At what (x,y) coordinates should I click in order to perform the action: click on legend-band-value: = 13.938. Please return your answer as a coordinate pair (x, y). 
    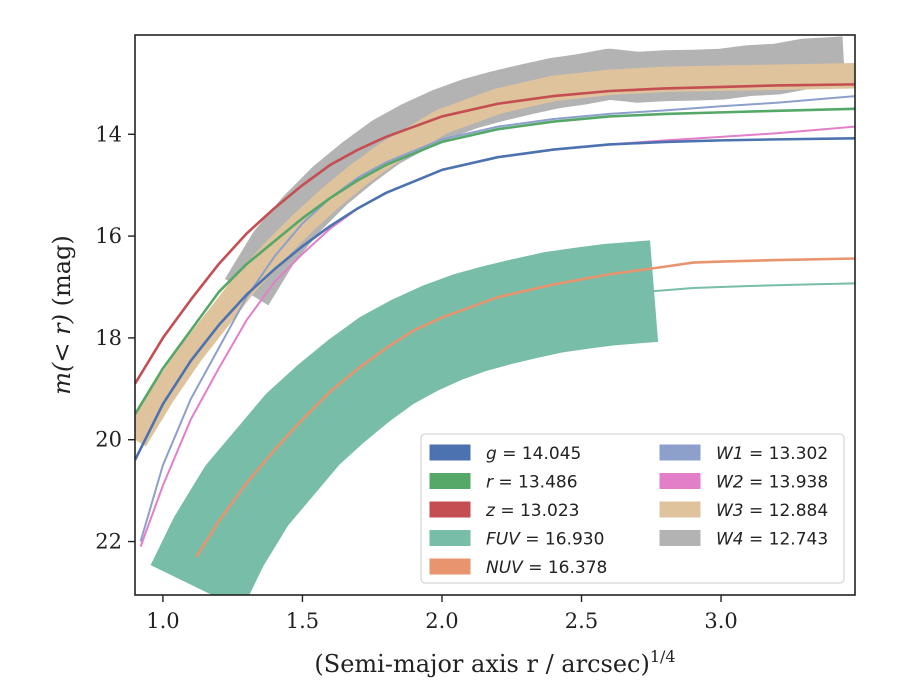
    Looking at the image, I should click on (786, 483).